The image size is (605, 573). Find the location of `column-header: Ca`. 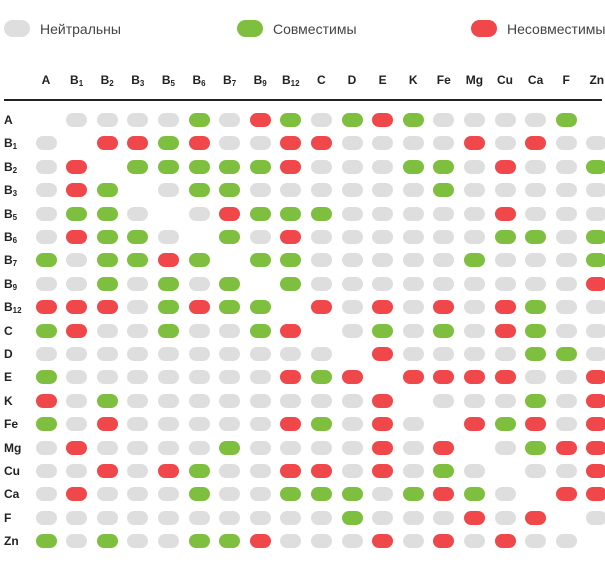

column-header: Ca is located at coordinates (535, 80).